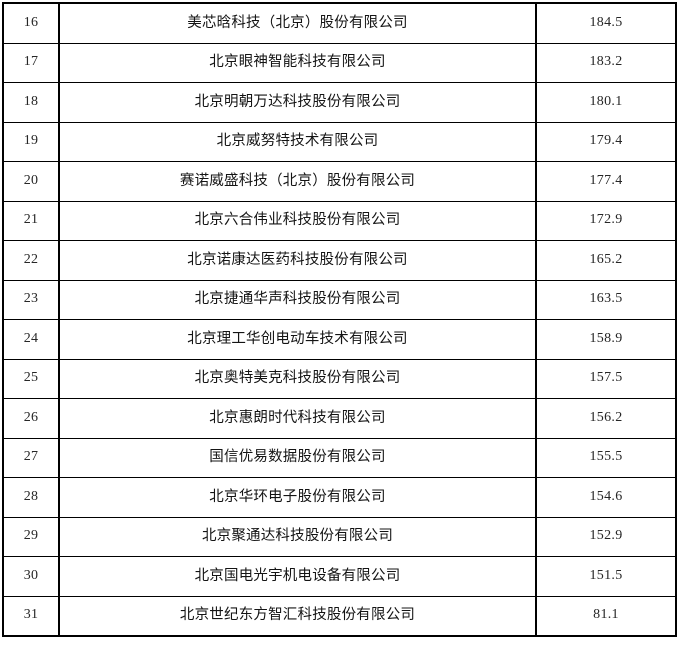 This screenshot has width=682, height=649. What do you see at coordinates (31, 260) in the screenshot?
I see `rank-cell: 22` at bounding box center [31, 260].